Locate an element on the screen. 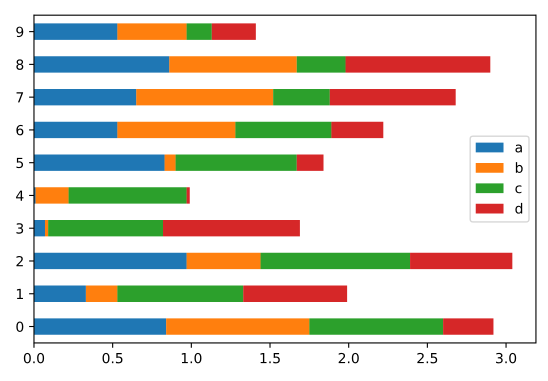 Image resolution: width=548 pixels, height=381 pixels. y-tick-label: 2 is located at coordinates (19, 261).